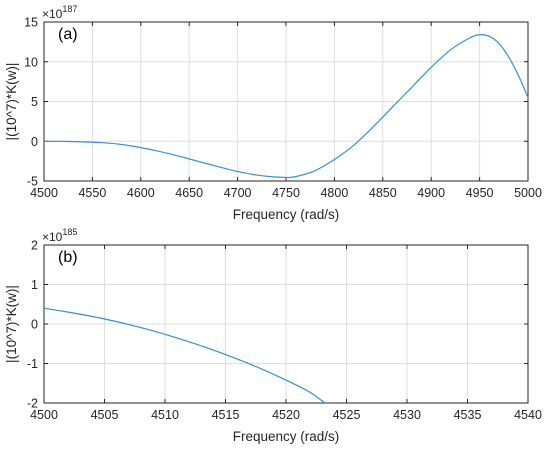 The width and height of the screenshot is (550, 449). Describe the element at coordinates (68, 257) in the screenshot. I see `panel-b-label: (b)` at that location.